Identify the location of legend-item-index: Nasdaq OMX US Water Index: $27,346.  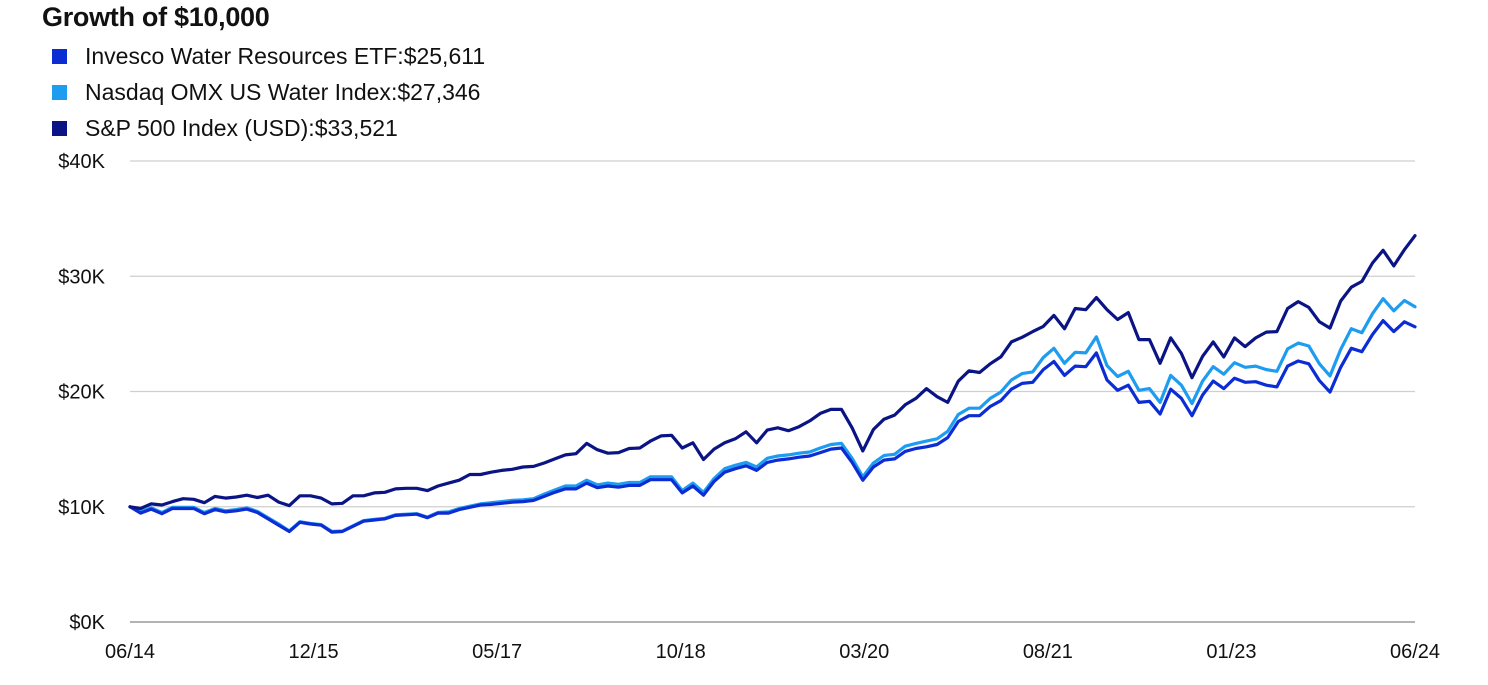
(268, 92).